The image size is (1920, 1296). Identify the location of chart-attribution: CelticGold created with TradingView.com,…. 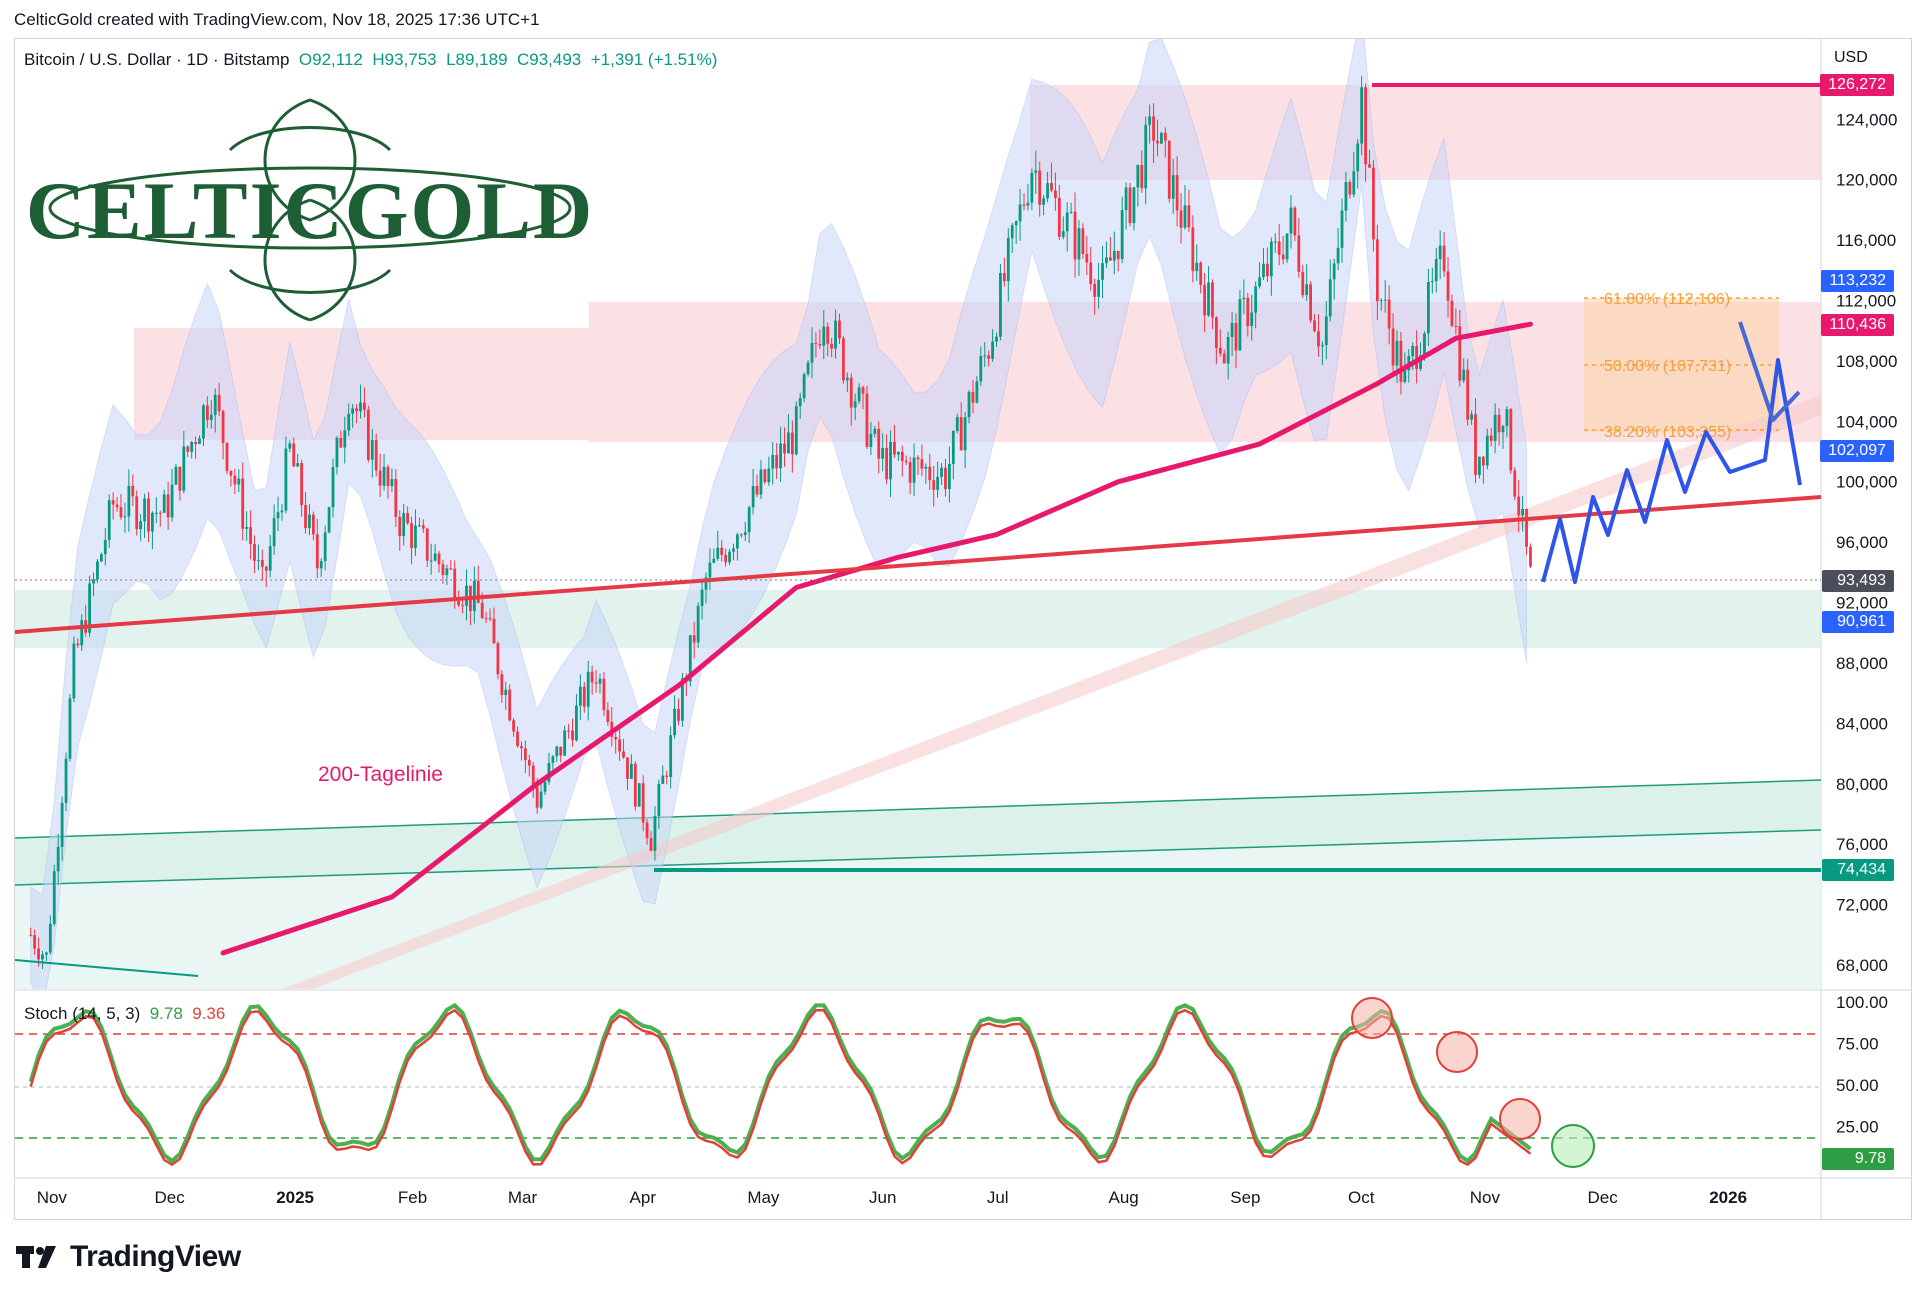
(277, 19).